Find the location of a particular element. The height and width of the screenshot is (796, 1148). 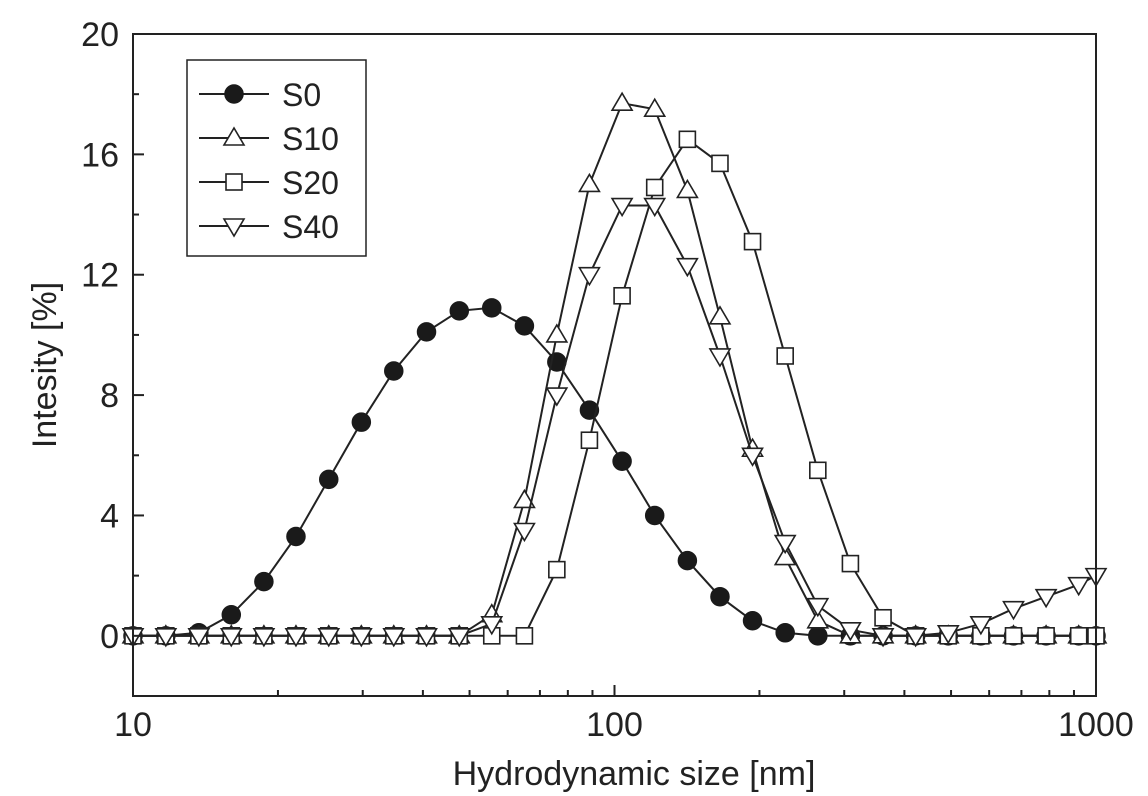

y-tick-label: 8 is located at coordinates (109, 396).